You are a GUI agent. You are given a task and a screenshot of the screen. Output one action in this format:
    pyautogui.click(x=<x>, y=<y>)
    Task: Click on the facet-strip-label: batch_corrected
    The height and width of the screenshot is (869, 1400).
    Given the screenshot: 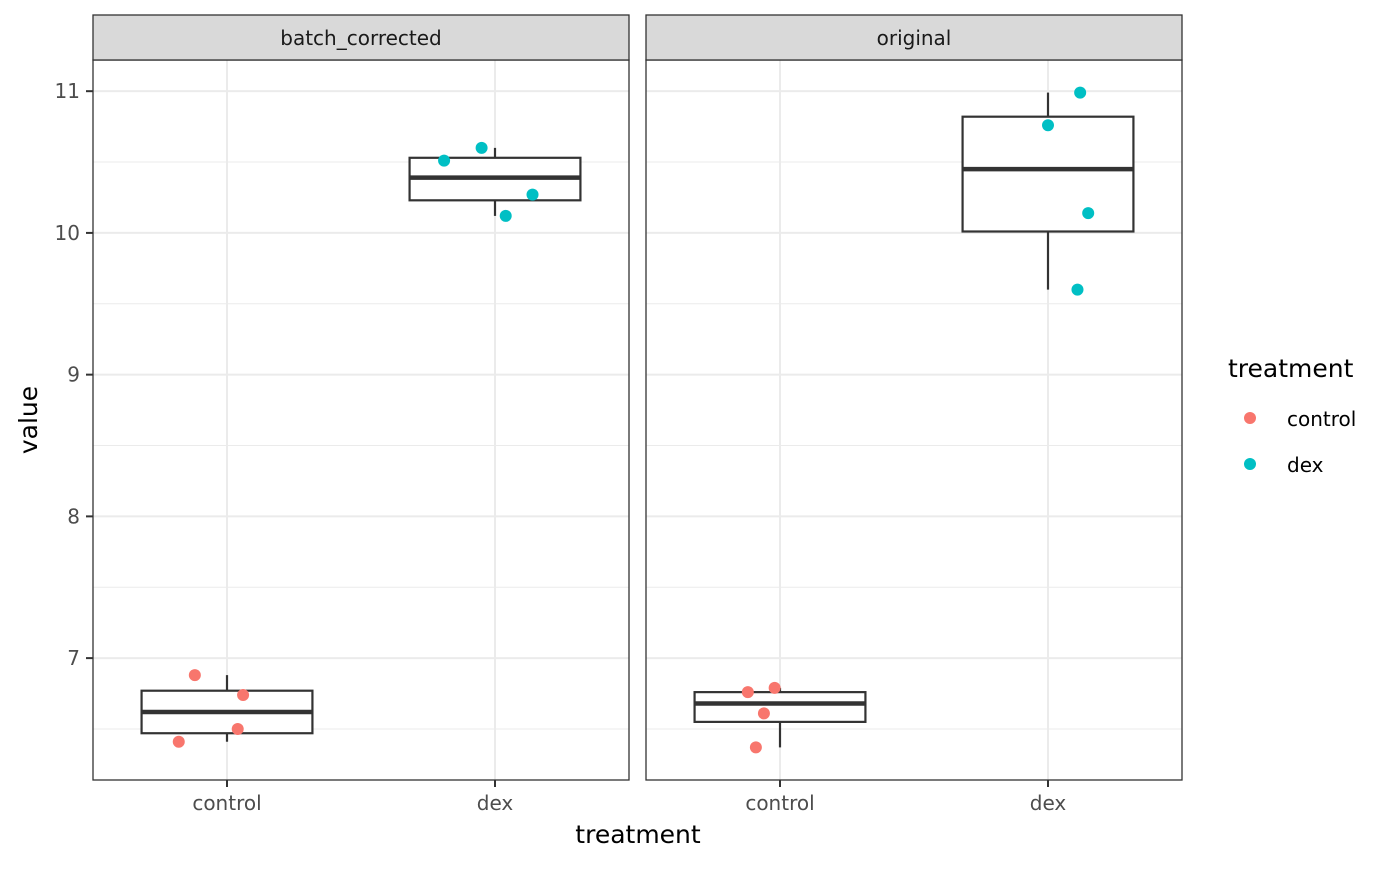 What is the action you would take?
    pyautogui.click(x=361, y=38)
    